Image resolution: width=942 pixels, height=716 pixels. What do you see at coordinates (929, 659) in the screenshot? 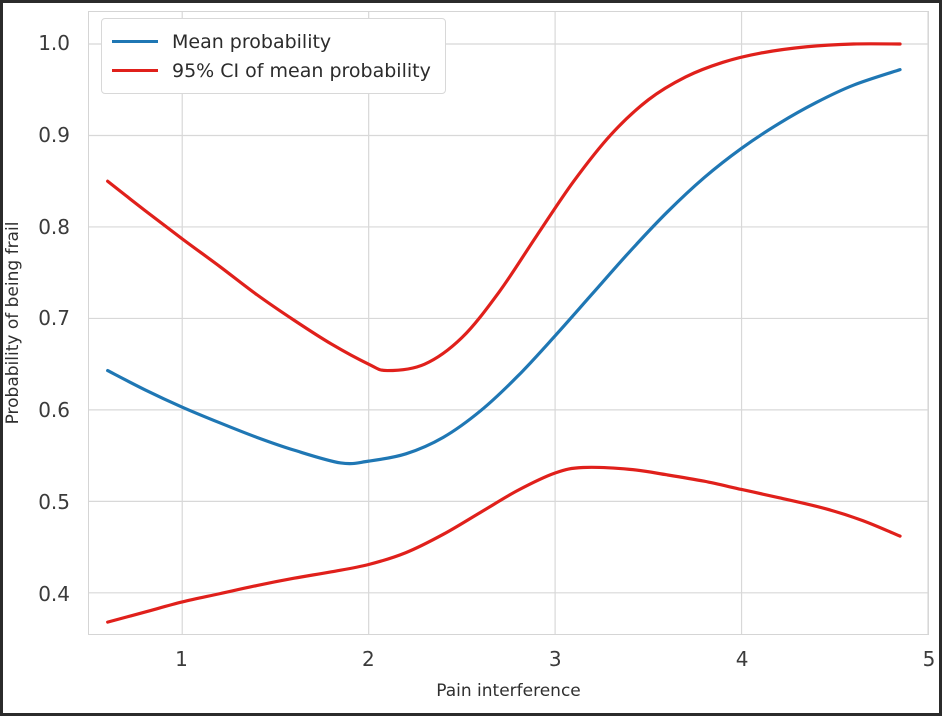
I see `x-tick-label: 5` at bounding box center [929, 659].